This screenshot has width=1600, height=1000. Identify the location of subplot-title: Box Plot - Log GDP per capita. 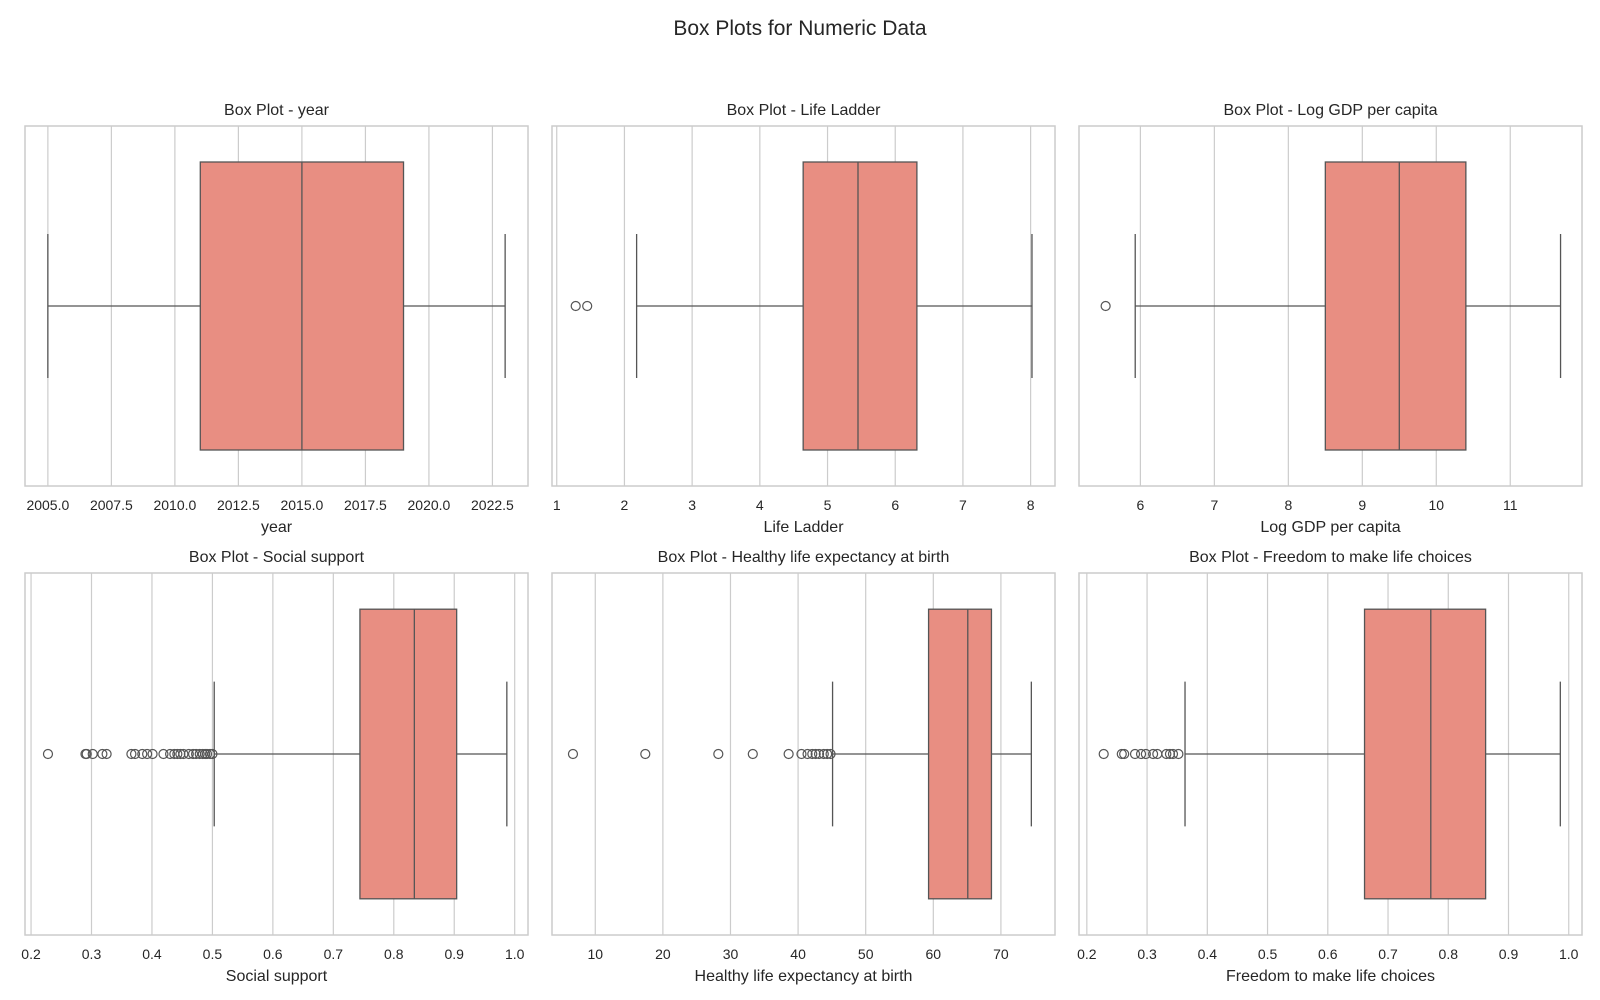
(1330, 110).